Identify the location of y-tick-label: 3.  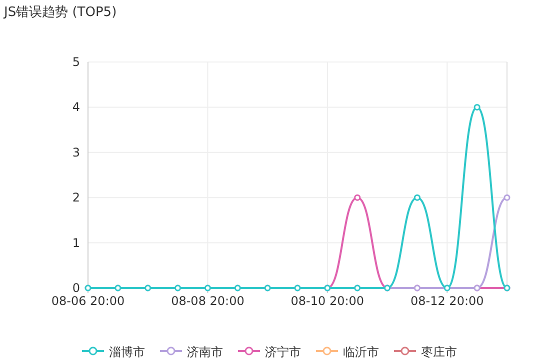
(76, 152).